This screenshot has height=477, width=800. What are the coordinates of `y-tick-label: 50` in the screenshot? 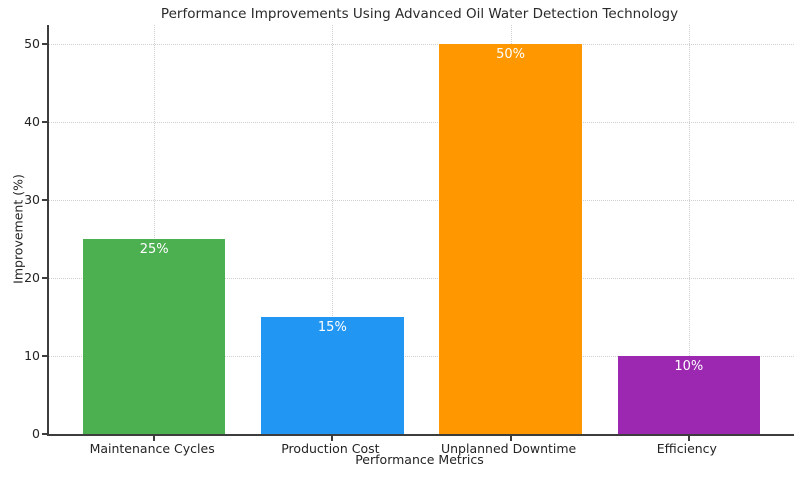 It's located at (32, 44).